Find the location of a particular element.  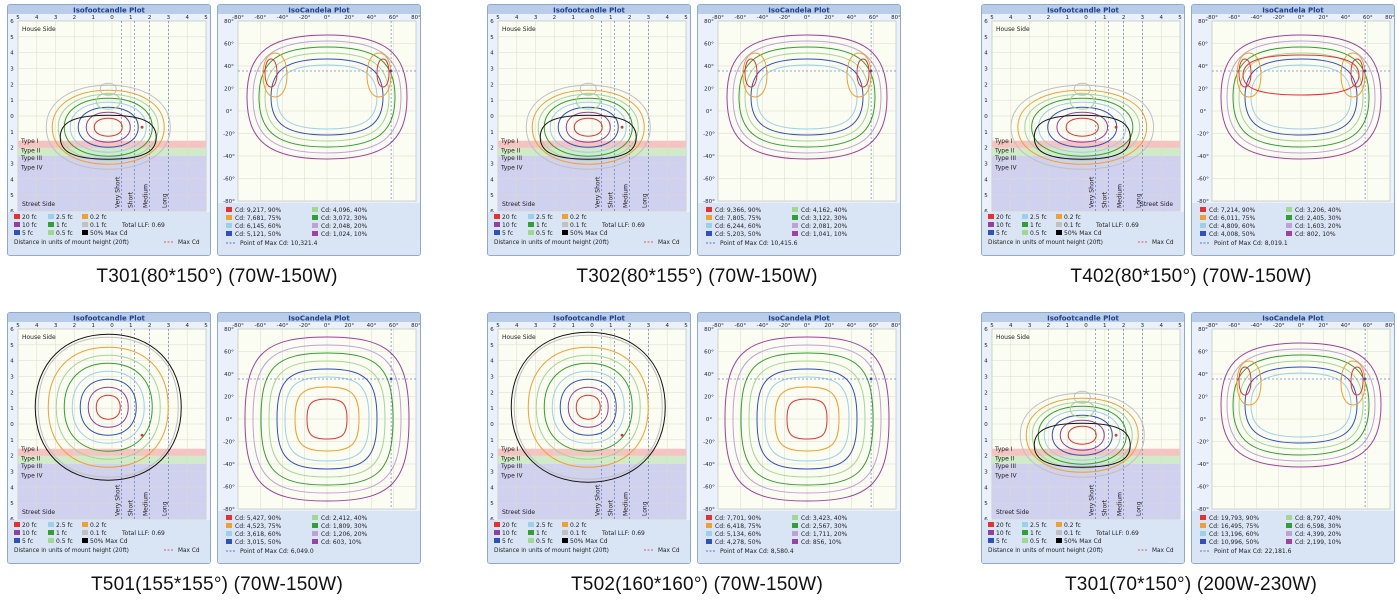

y-tick-label: -40° is located at coordinates (1203, 465).